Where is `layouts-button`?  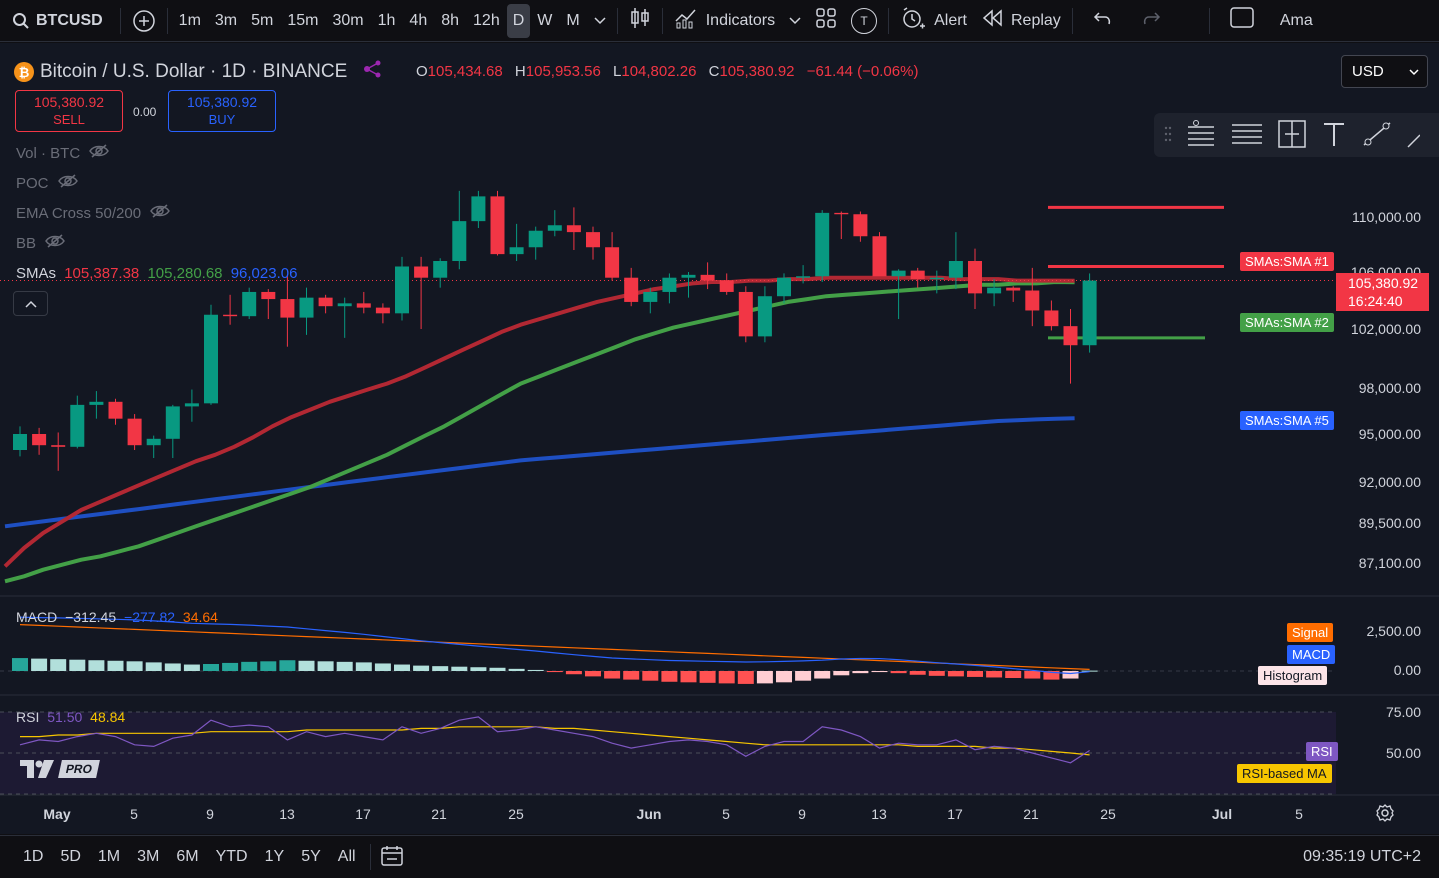 layouts-button is located at coordinates (826, 21).